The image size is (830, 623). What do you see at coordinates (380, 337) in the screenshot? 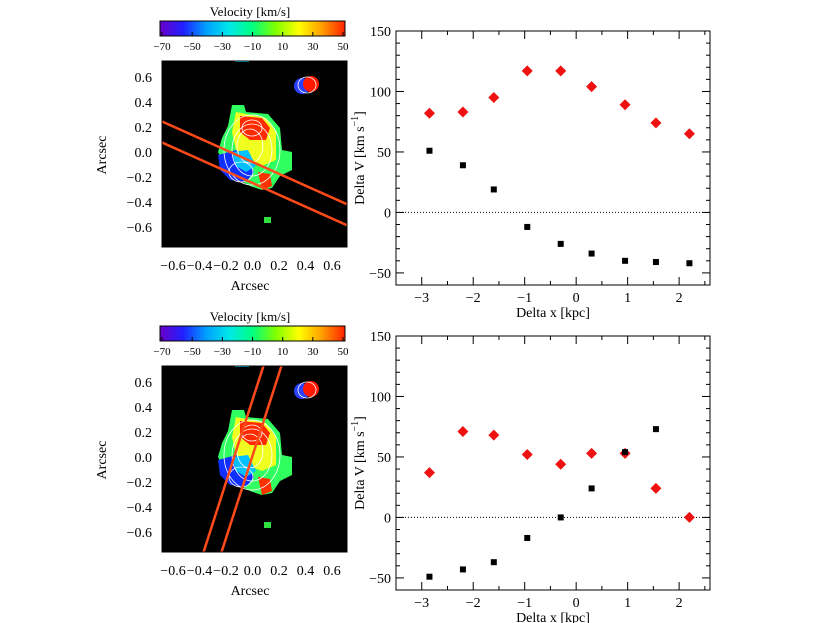
I see `y-tick-label: 150` at bounding box center [380, 337].